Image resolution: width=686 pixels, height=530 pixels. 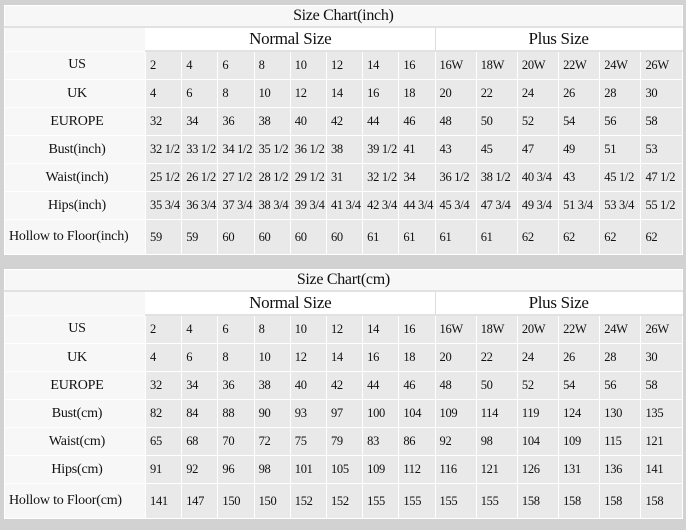 I want to click on size-value-cell: 116, so click(x=455, y=469).